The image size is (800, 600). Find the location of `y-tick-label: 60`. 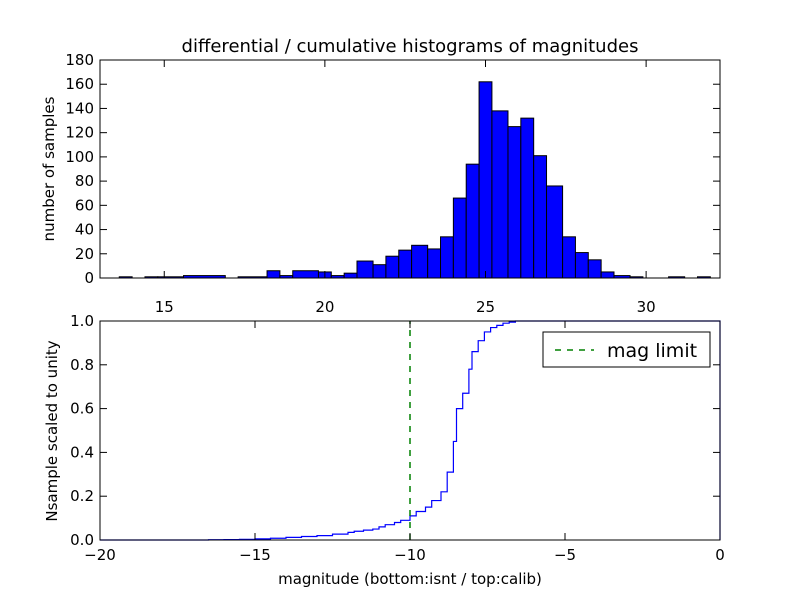

y-tick-label: 60 is located at coordinates (84, 205).